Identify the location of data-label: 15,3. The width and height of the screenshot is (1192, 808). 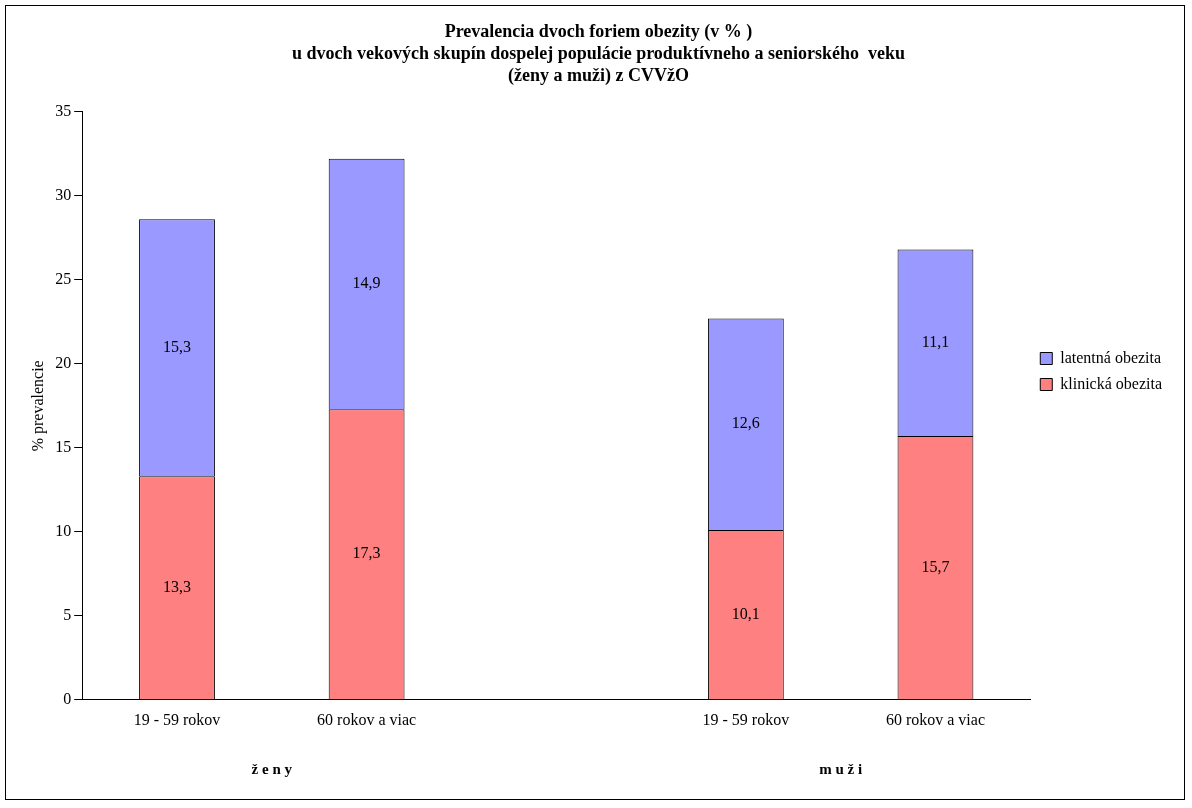
(177, 347).